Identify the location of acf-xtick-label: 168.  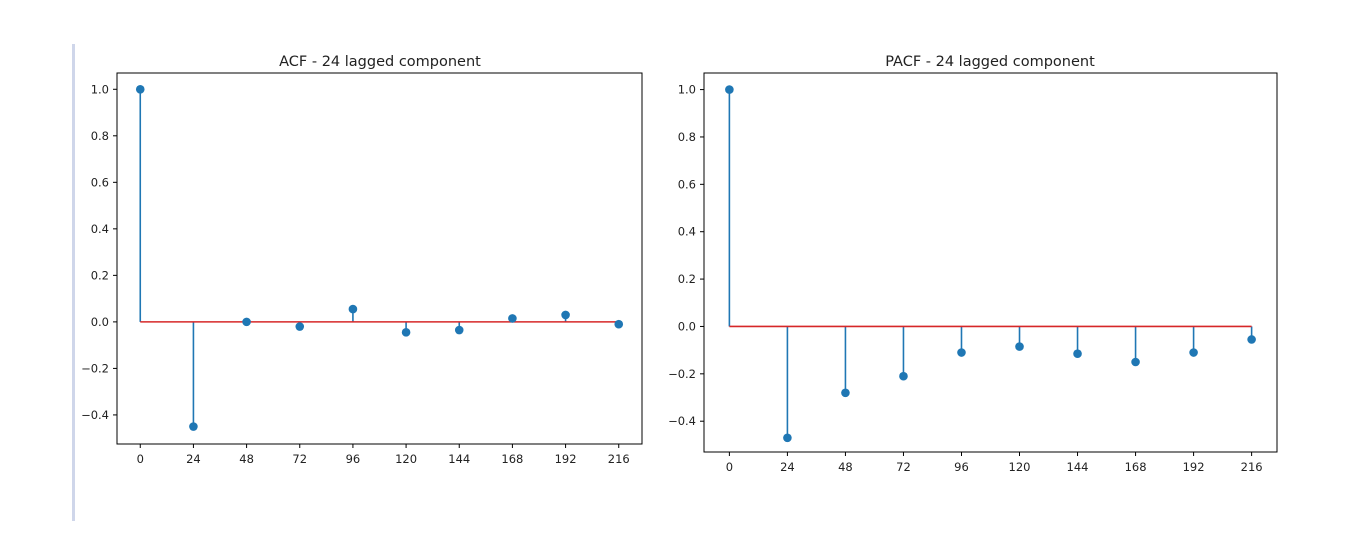
(512, 459).